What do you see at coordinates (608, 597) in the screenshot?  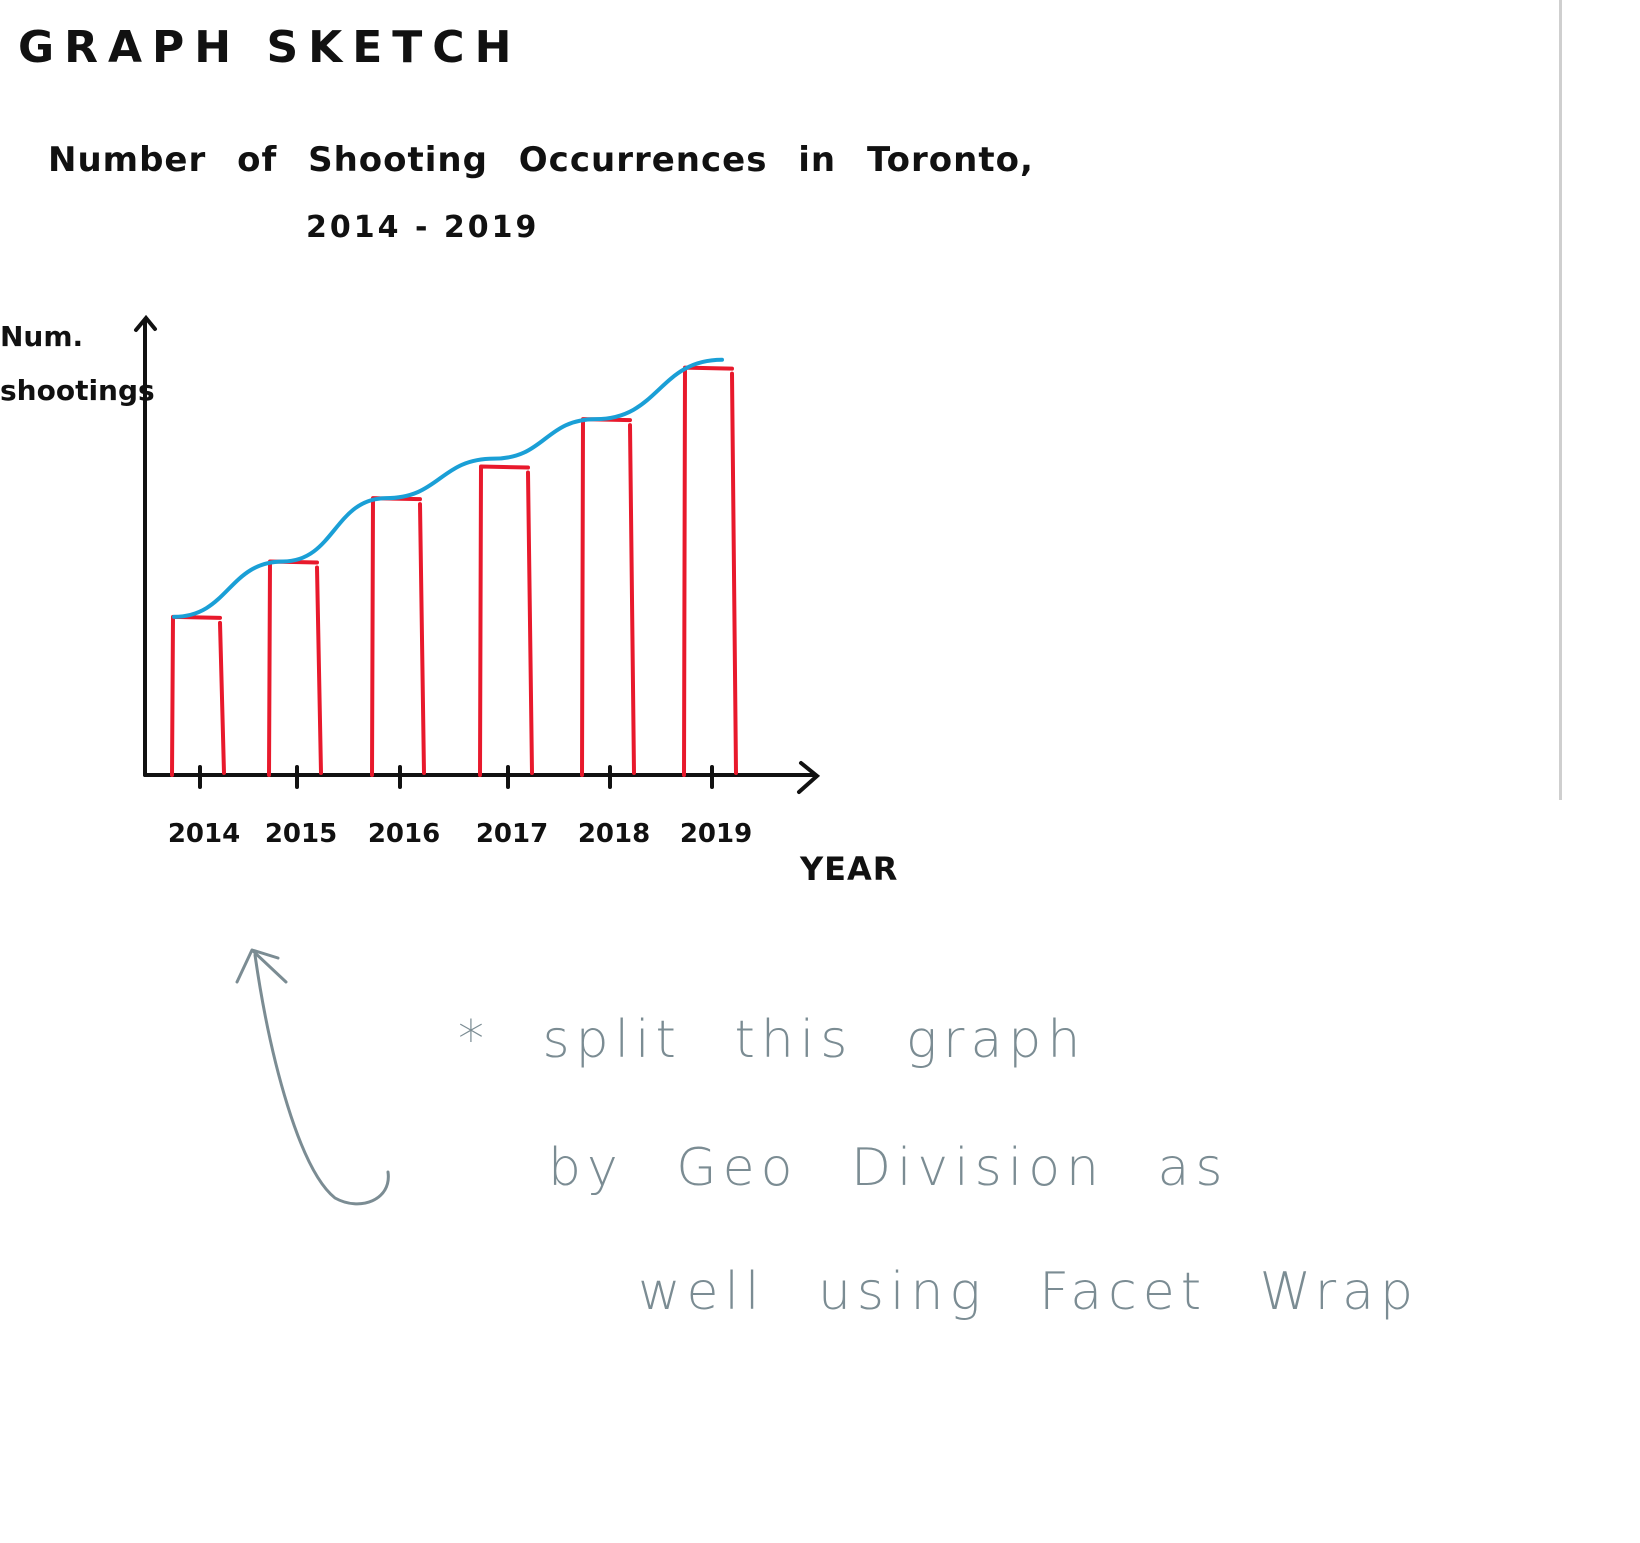 I see `bar-2018` at bounding box center [608, 597].